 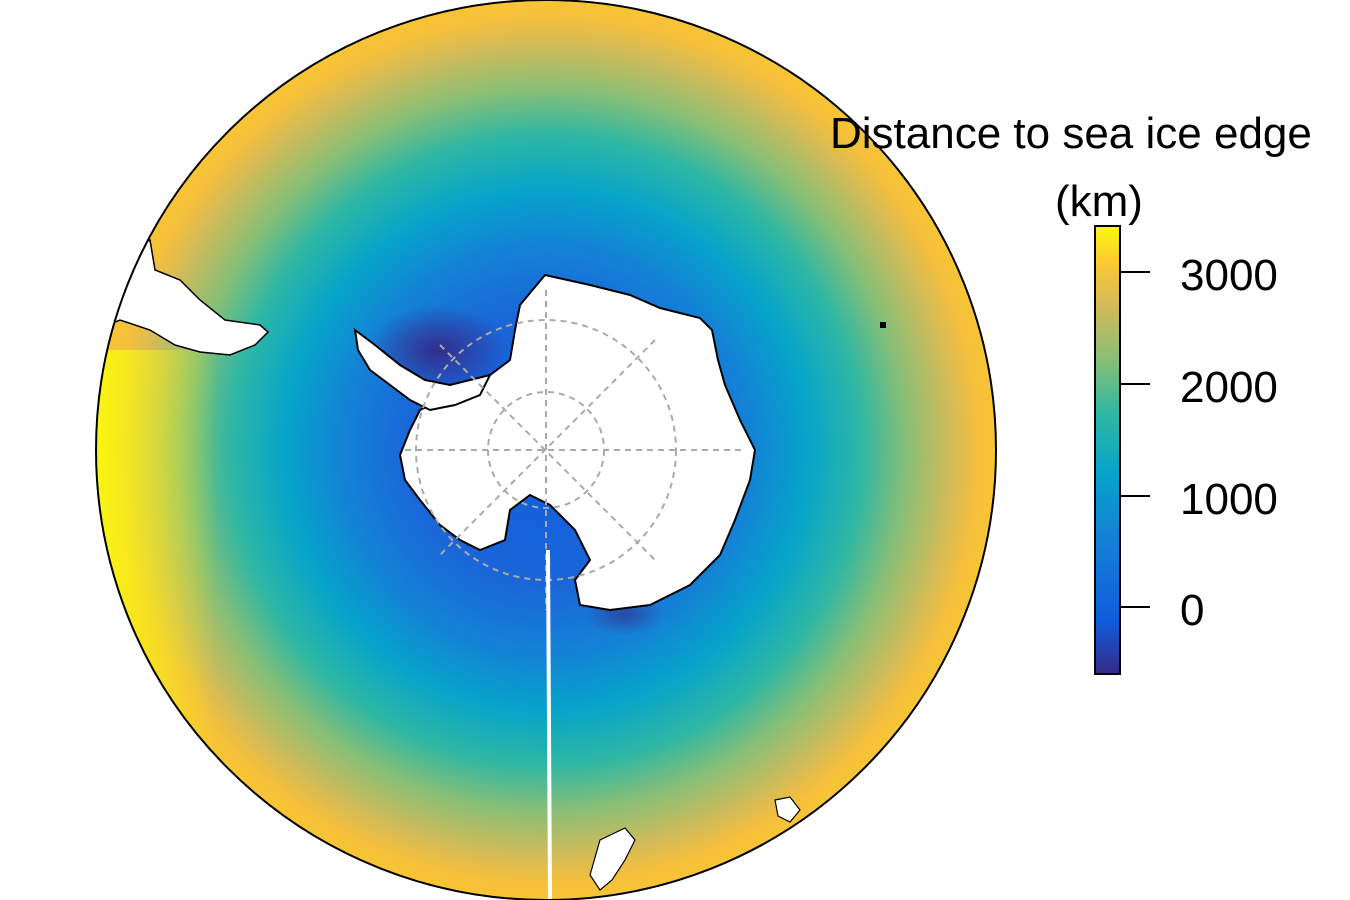 What do you see at coordinates (1229, 275) in the screenshot?
I see `colorbar-label-3000: 3000` at bounding box center [1229, 275].